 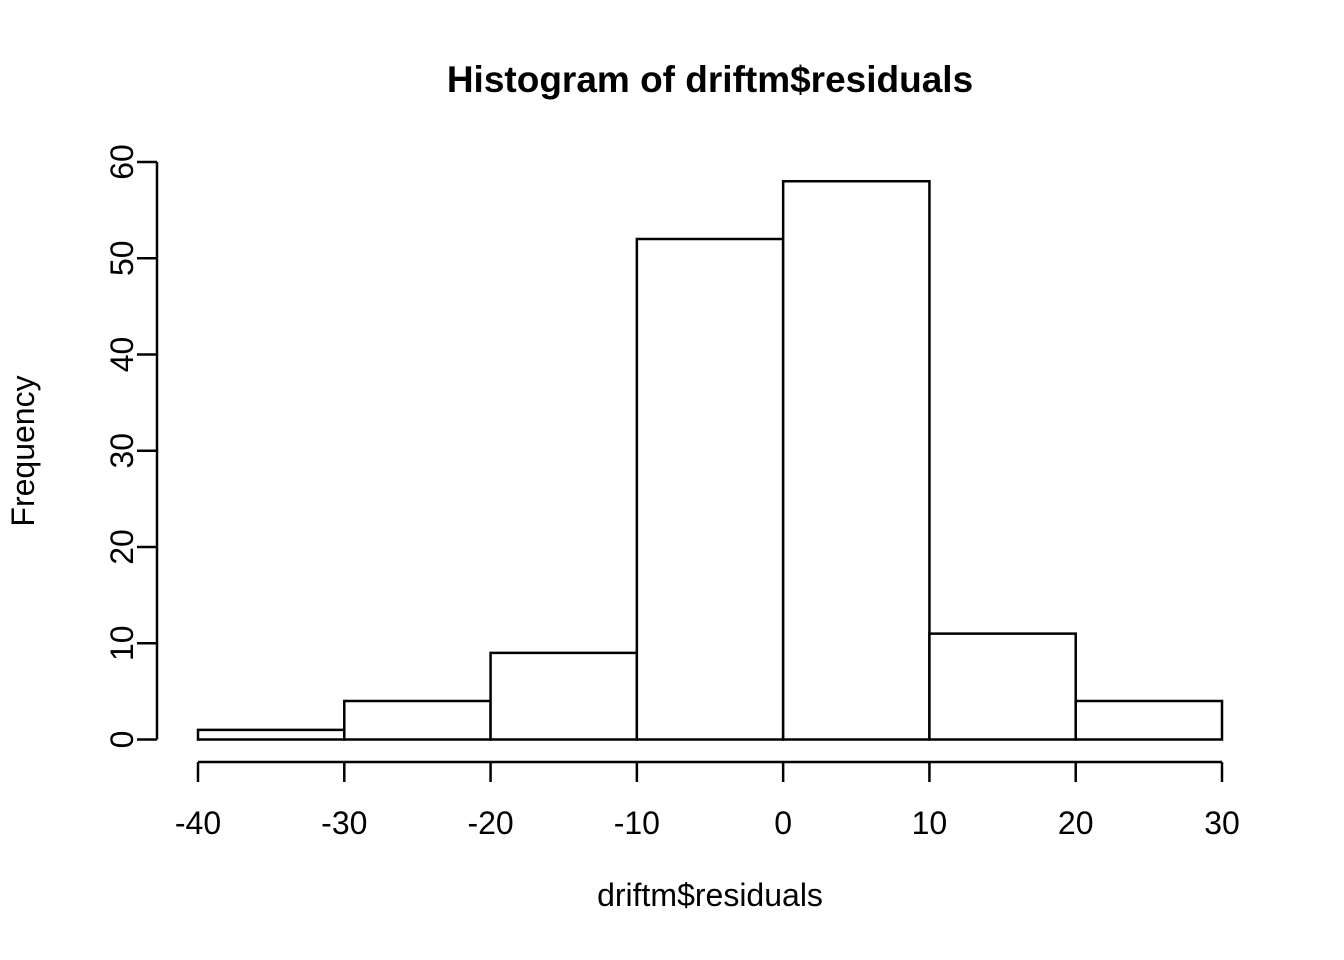 What do you see at coordinates (707, 800) in the screenshot?
I see `x-axis-group: -40 -30 -20 -10 0 10 20 30` at bounding box center [707, 800].